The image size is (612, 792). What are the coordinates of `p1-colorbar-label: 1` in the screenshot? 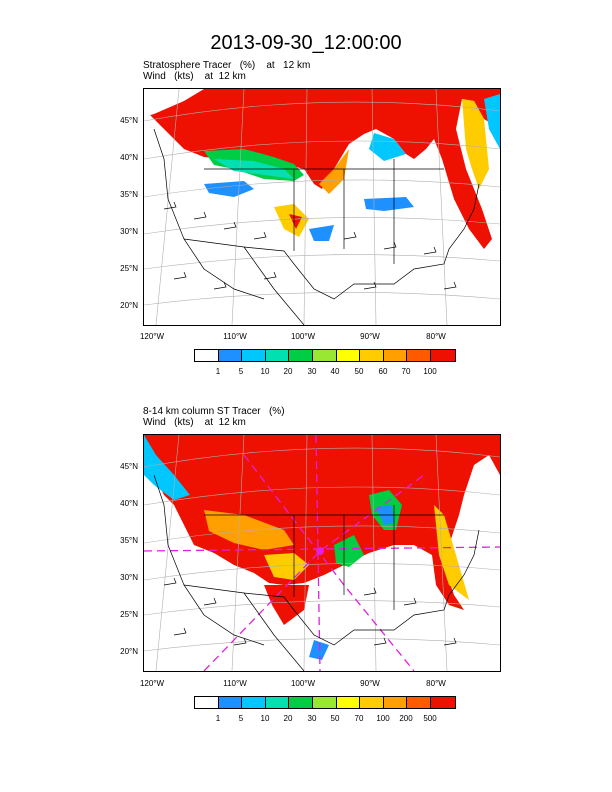 It's located at (218, 371).